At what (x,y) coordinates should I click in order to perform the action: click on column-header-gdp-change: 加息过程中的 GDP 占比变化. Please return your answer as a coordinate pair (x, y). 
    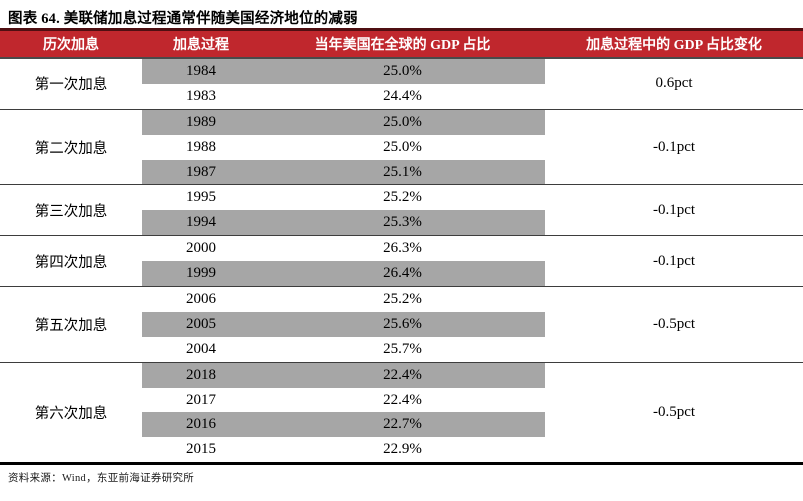
    Looking at the image, I should click on (674, 45).